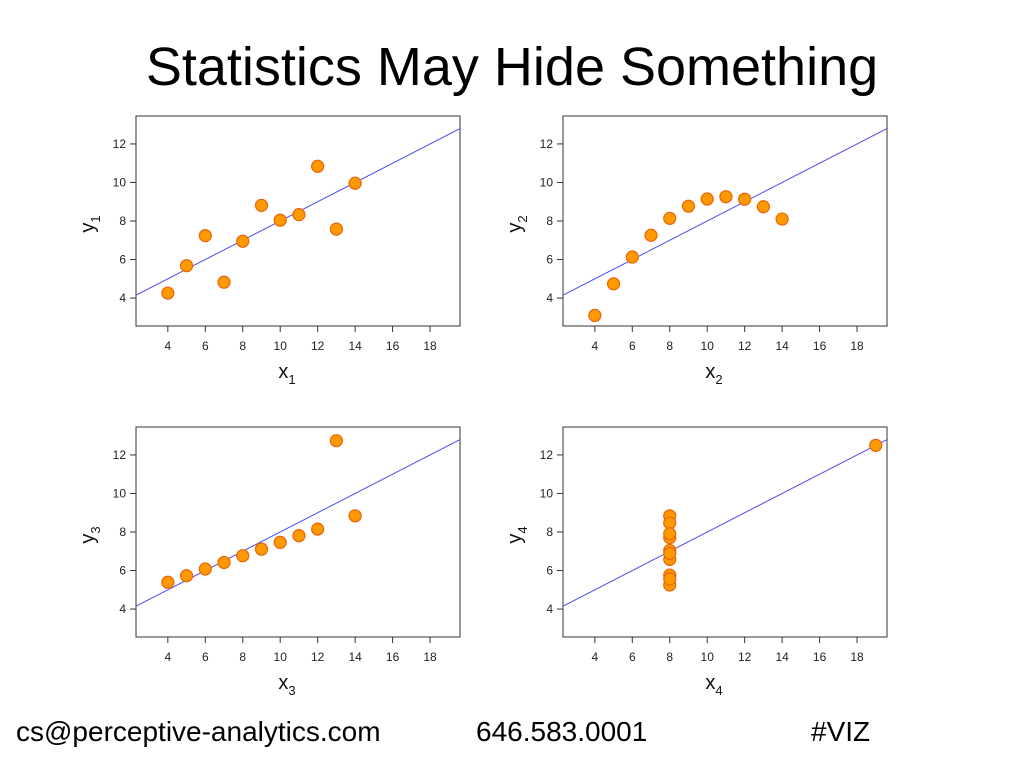 This screenshot has height=768, width=1024. Describe the element at coordinates (198, 731) in the screenshot. I see `footer-email: cs@perceptive-analytics.com` at that location.